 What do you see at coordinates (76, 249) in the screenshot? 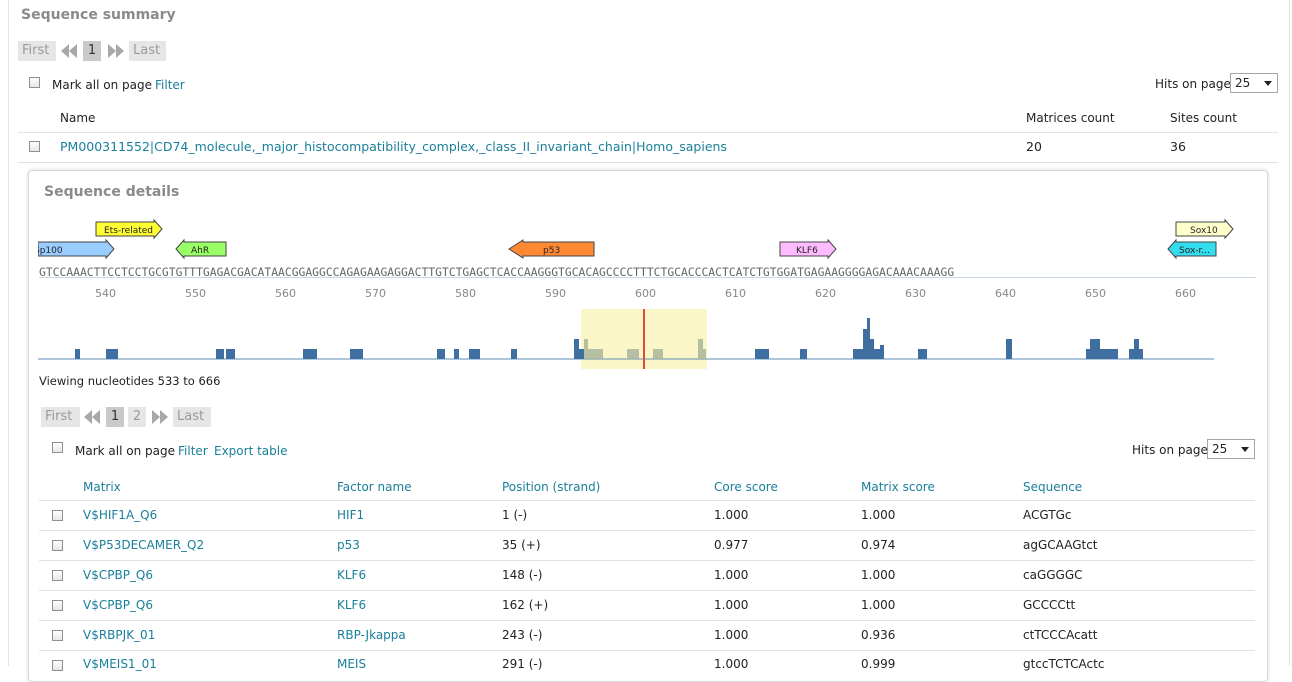
I see `feature-sp100: Sp100` at bounding box center [76, 249].